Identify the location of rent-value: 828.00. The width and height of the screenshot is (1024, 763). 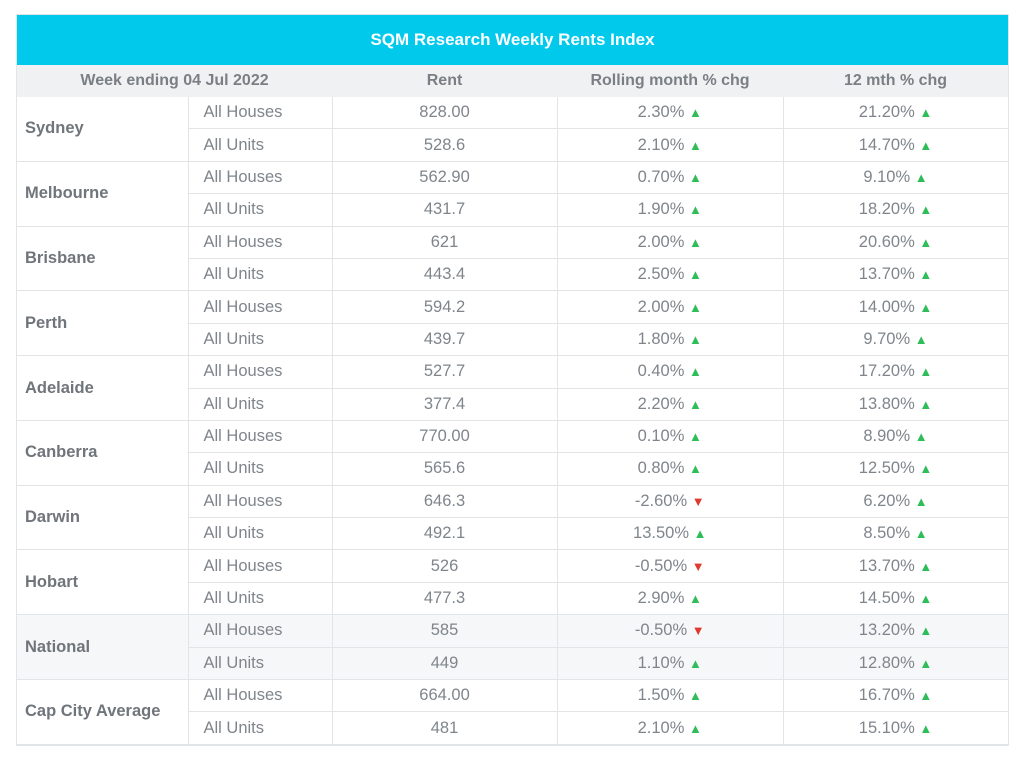
(445, 113).